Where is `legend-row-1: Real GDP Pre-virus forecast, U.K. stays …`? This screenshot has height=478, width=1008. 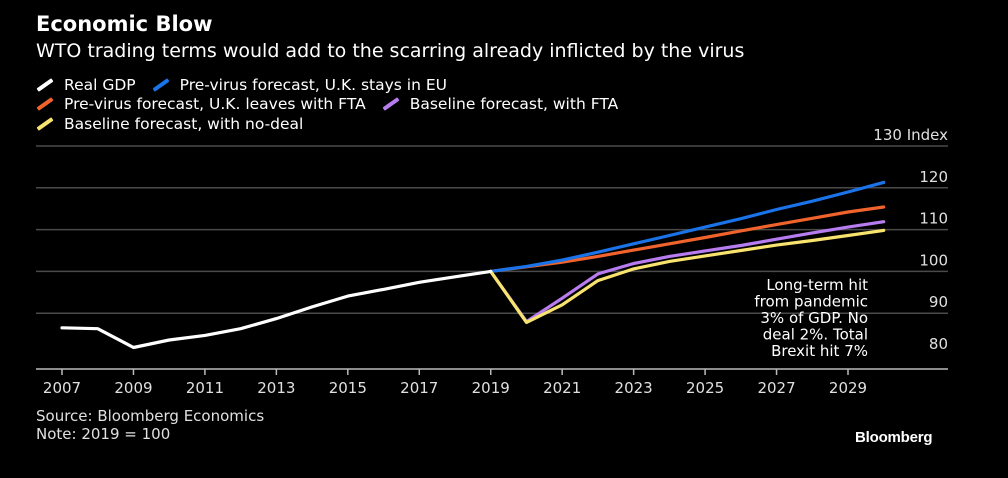 legend-row-1: Real GDP Pre-virus forecast, U.K. stays … is located at coordinates (249, 85).